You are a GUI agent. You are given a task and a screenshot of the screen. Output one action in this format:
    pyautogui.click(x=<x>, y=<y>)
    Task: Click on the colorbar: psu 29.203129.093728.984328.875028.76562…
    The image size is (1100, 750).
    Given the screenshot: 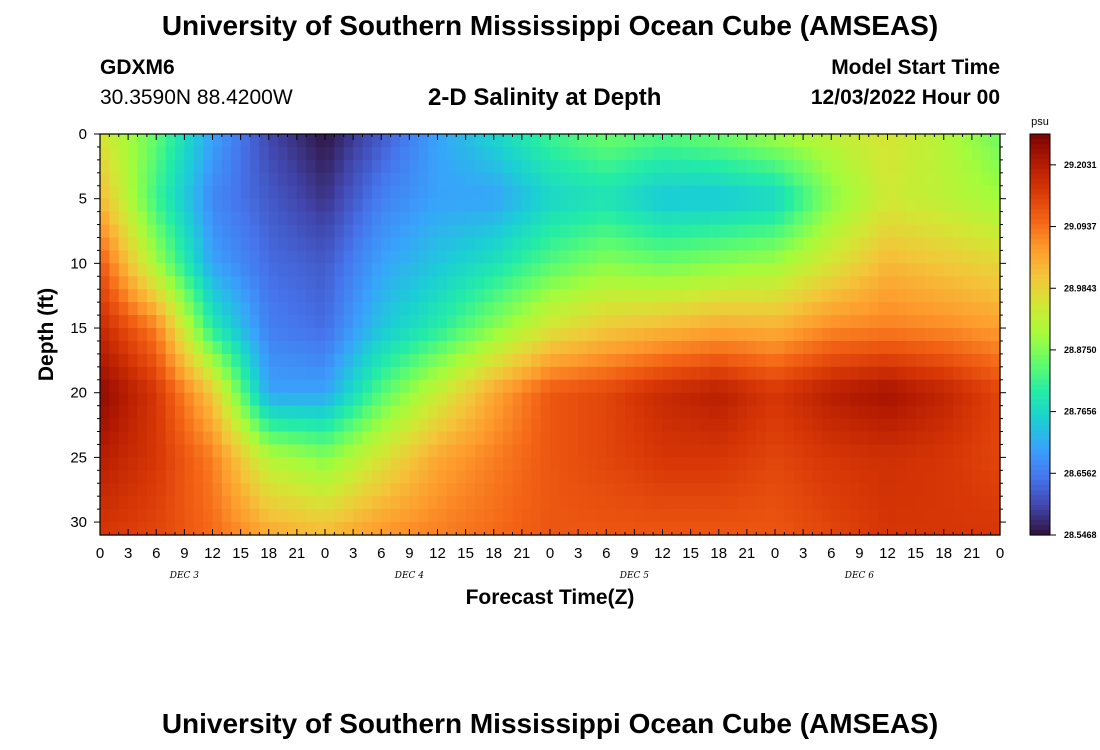 What is the action you would take?
    pyautogui.click(x=1063, y=328)
    